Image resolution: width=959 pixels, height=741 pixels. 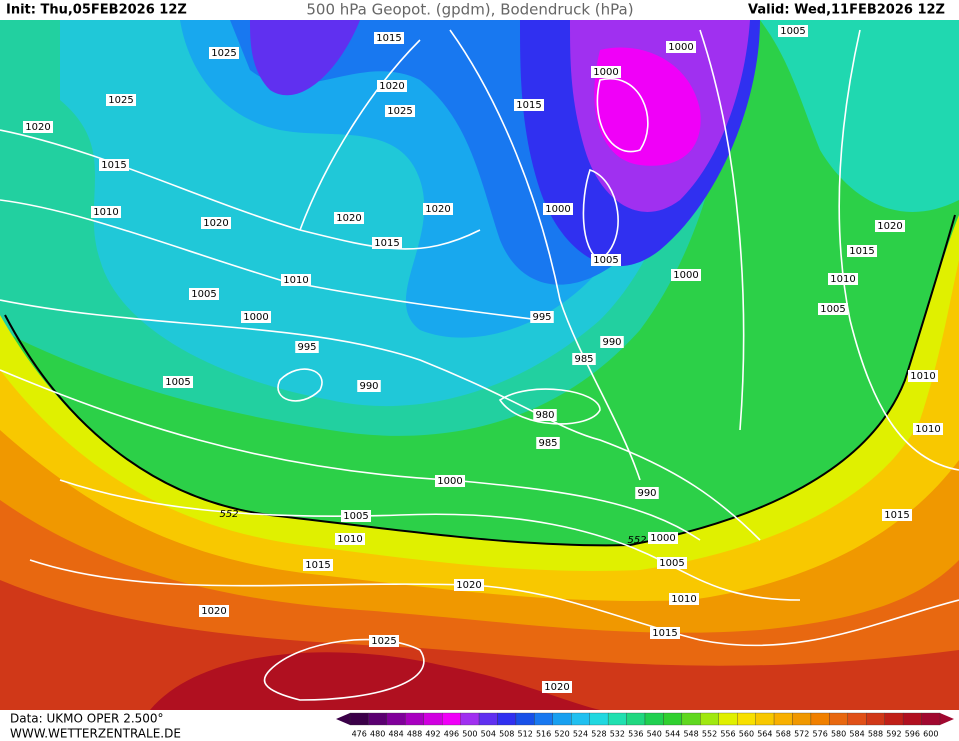 I want to click on colorbar-label: 516, so click(x=543, y=734).